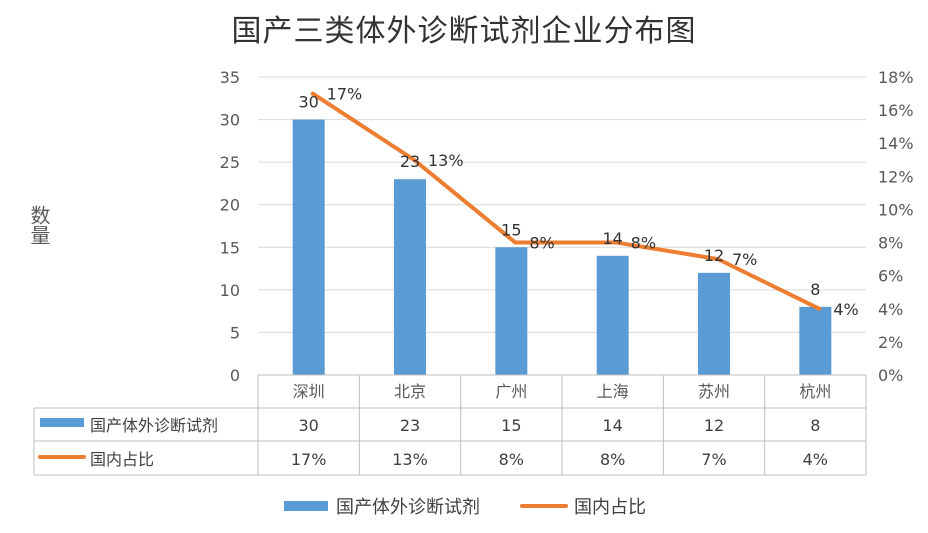 This screenshot has height=533, width=928. Describe the element at coordinates (230, 205) in the screenshot. I see `y-left-tick-label: 20` at that location.